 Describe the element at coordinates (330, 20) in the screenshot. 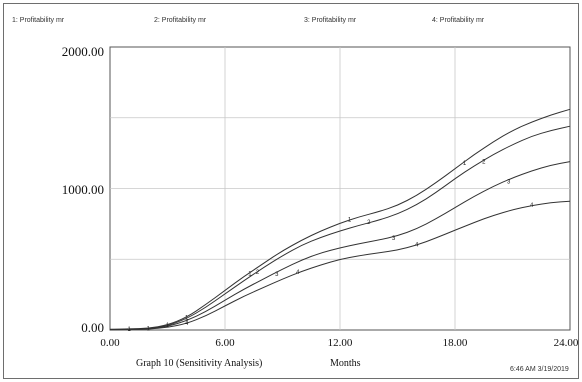

I see `legend-label-3: 3: Profitability mr` at that location.